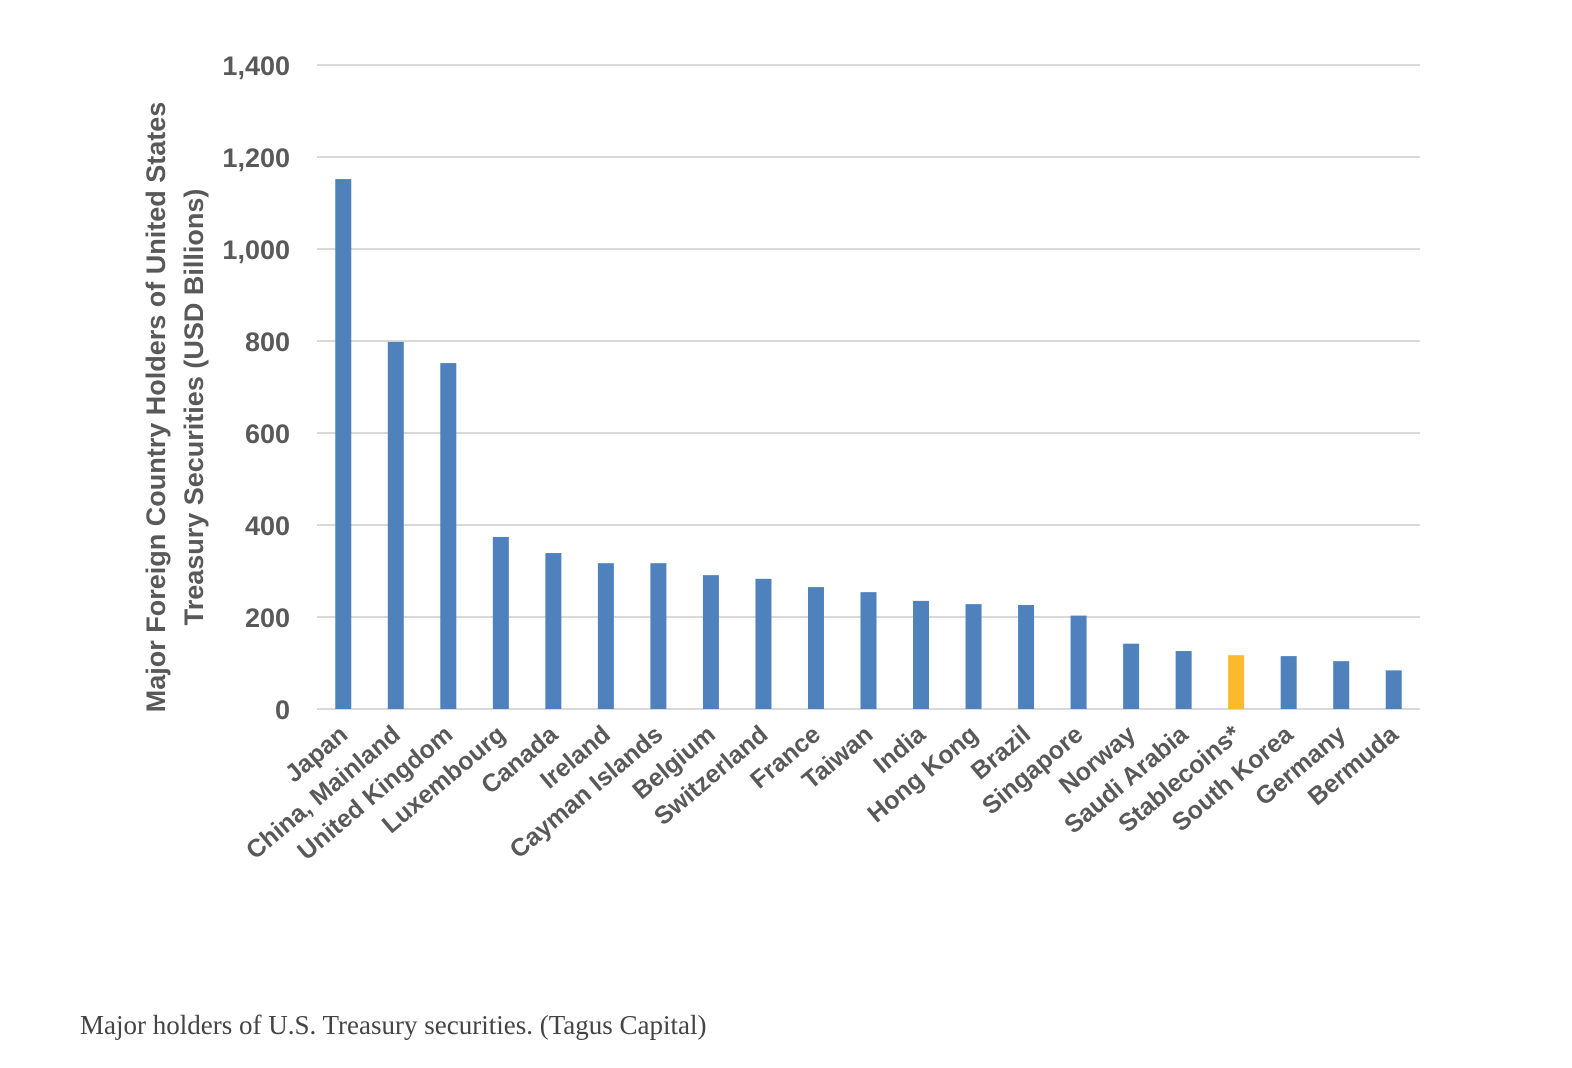 The height and width of the screenshot is (1068, 1572). Describe the element at coordinates (256, 66) in the screenshot. I see `y-tick-label: 1,400` at that location.